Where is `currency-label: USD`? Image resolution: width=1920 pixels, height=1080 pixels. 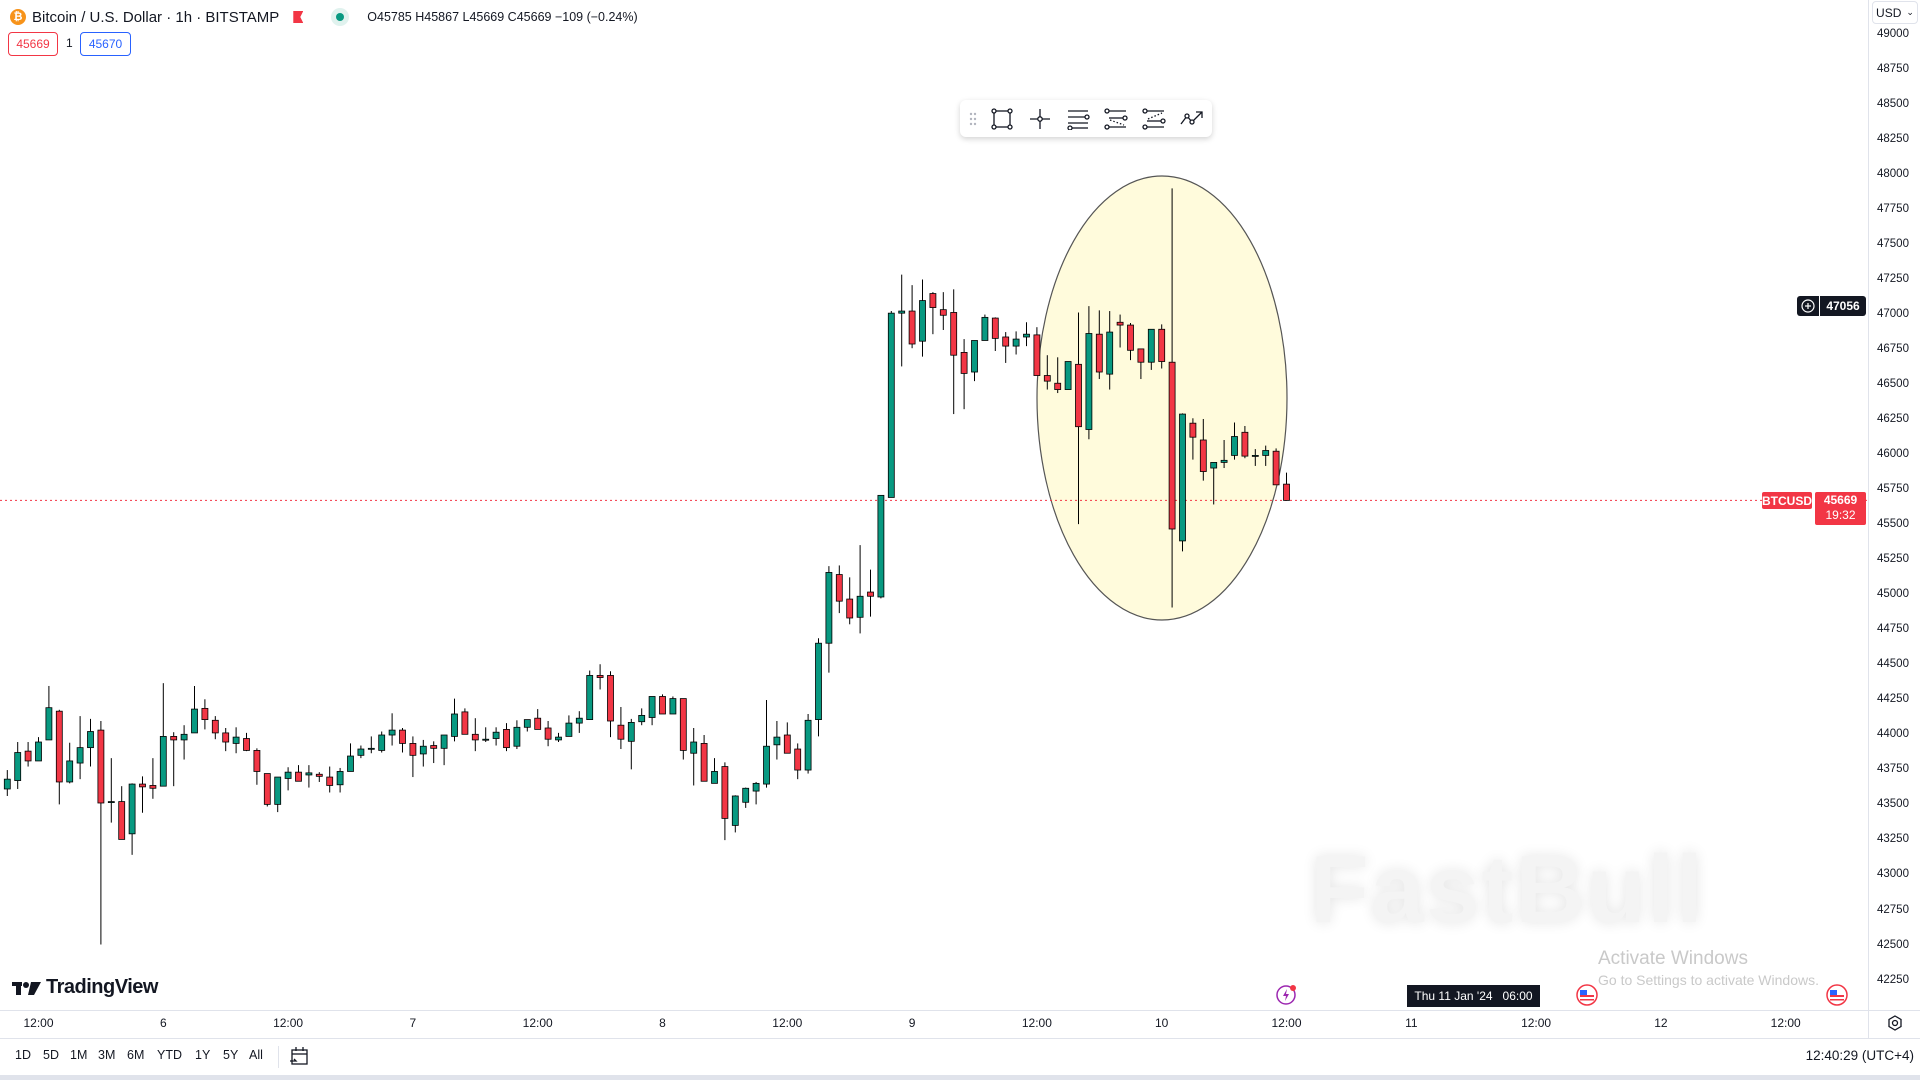 currency-label: USD is located at coordinates (1889, 12).